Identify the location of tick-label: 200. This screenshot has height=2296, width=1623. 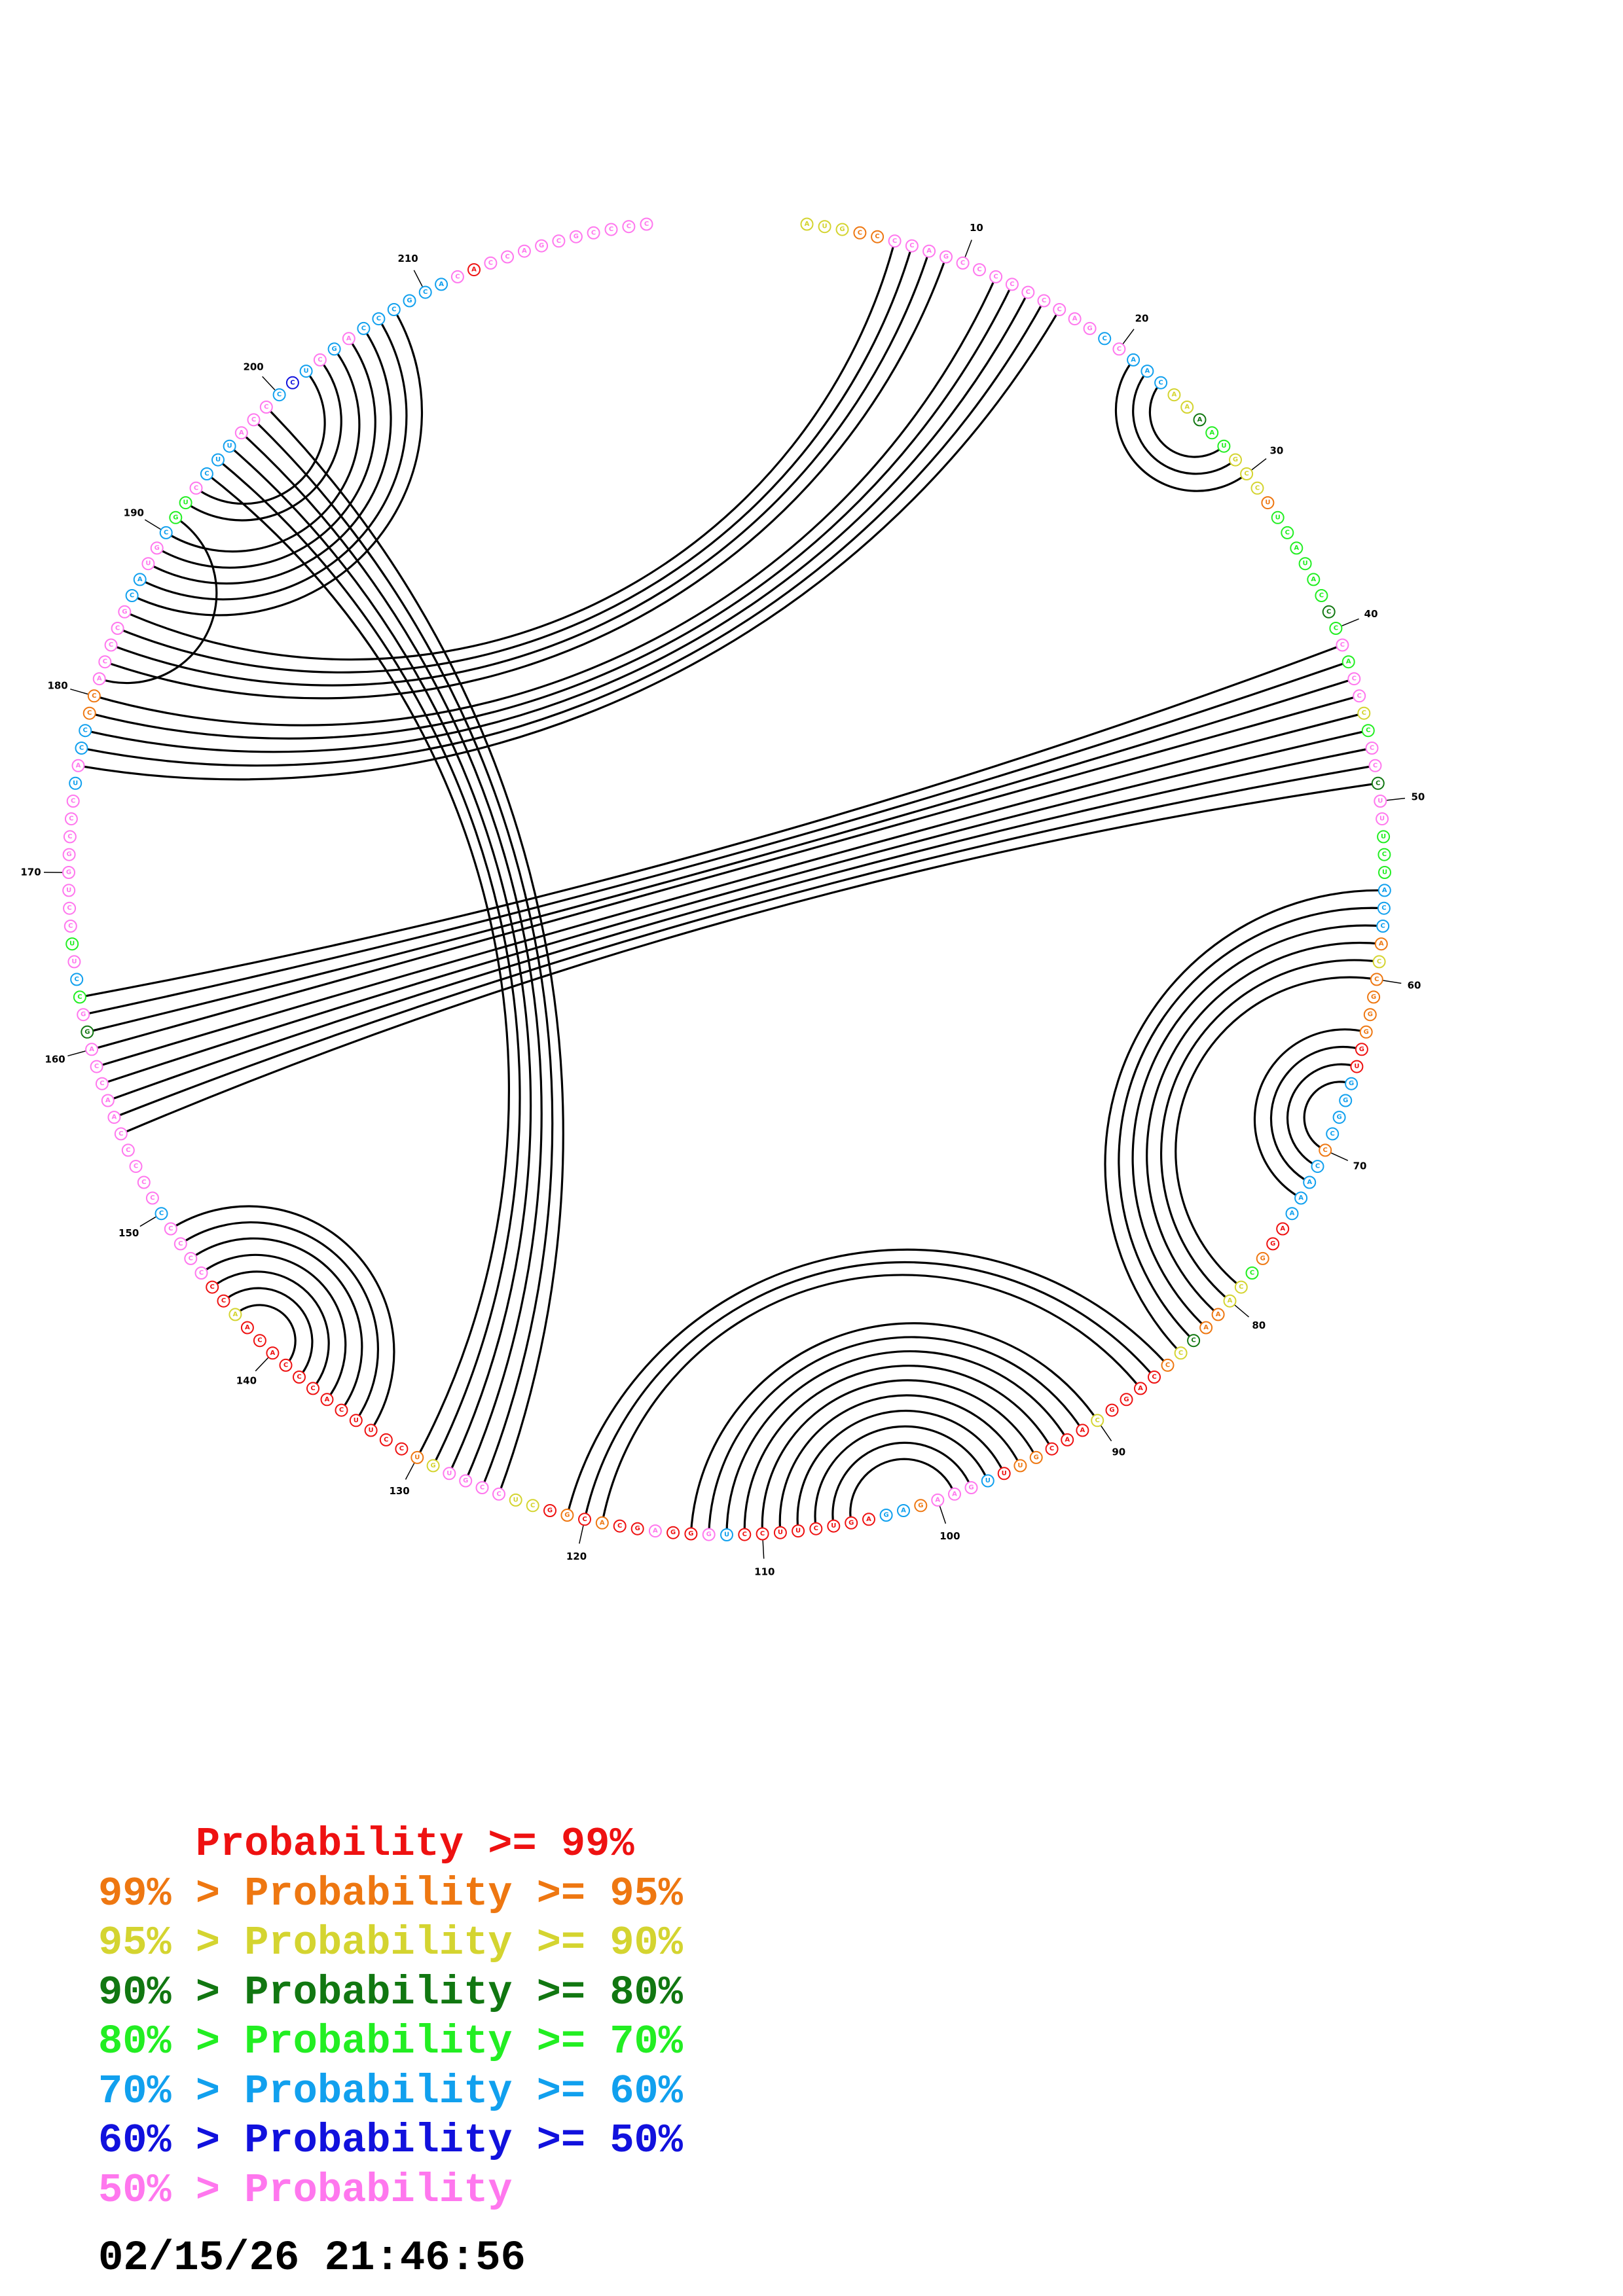
(253, 367).